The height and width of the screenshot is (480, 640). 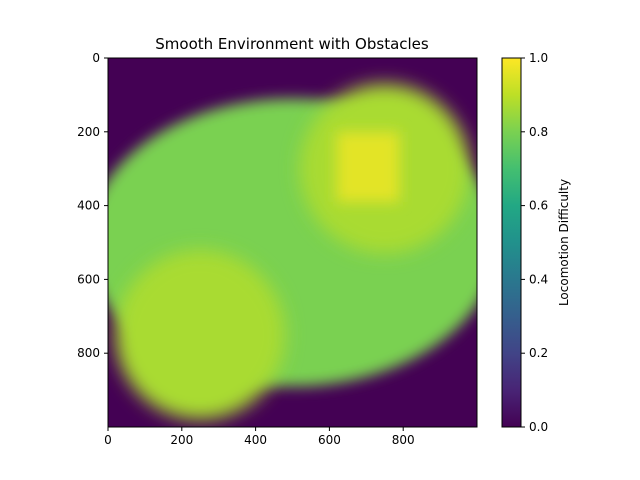 I want to click on x-tick-label: 0, so click(x=108, y=440).